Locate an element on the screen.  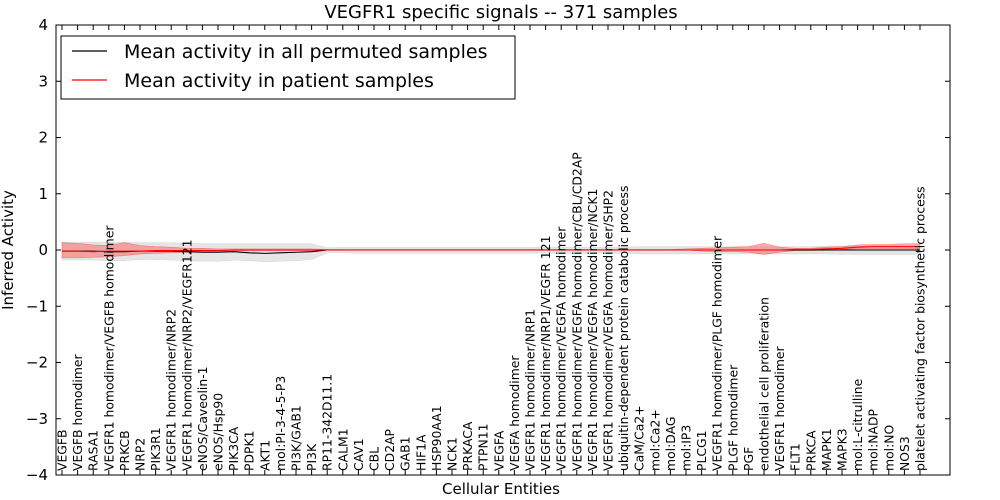
y-tick-label: −2 is located at coordinates (37, 363).